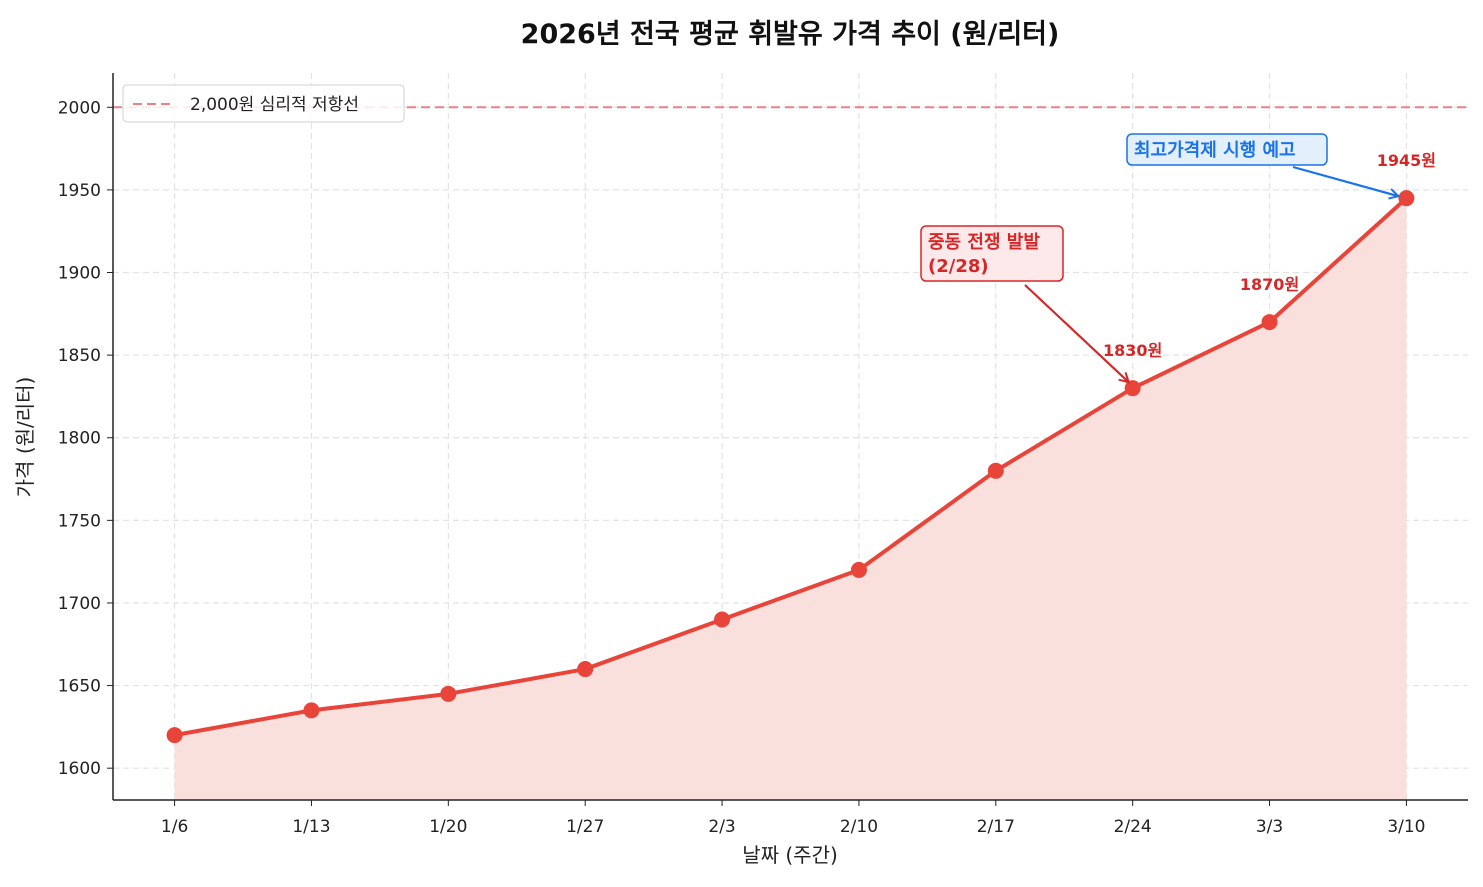 Image resolution: width=1483 pixels, height=887 pixels. I want to click on data-label: 1945원, so click(1406, 160).